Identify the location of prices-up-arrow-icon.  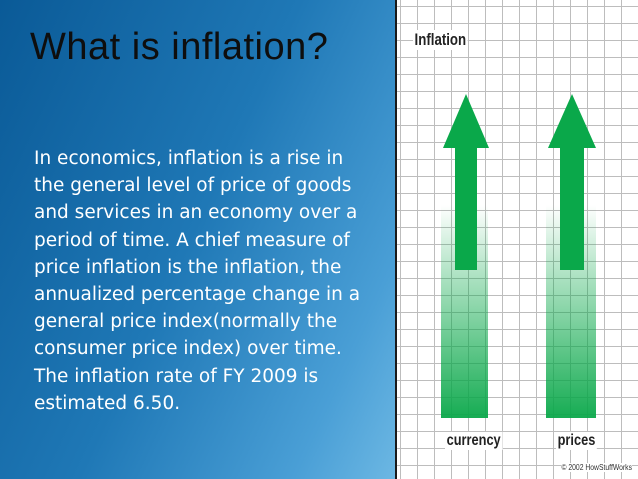
(572, 182).